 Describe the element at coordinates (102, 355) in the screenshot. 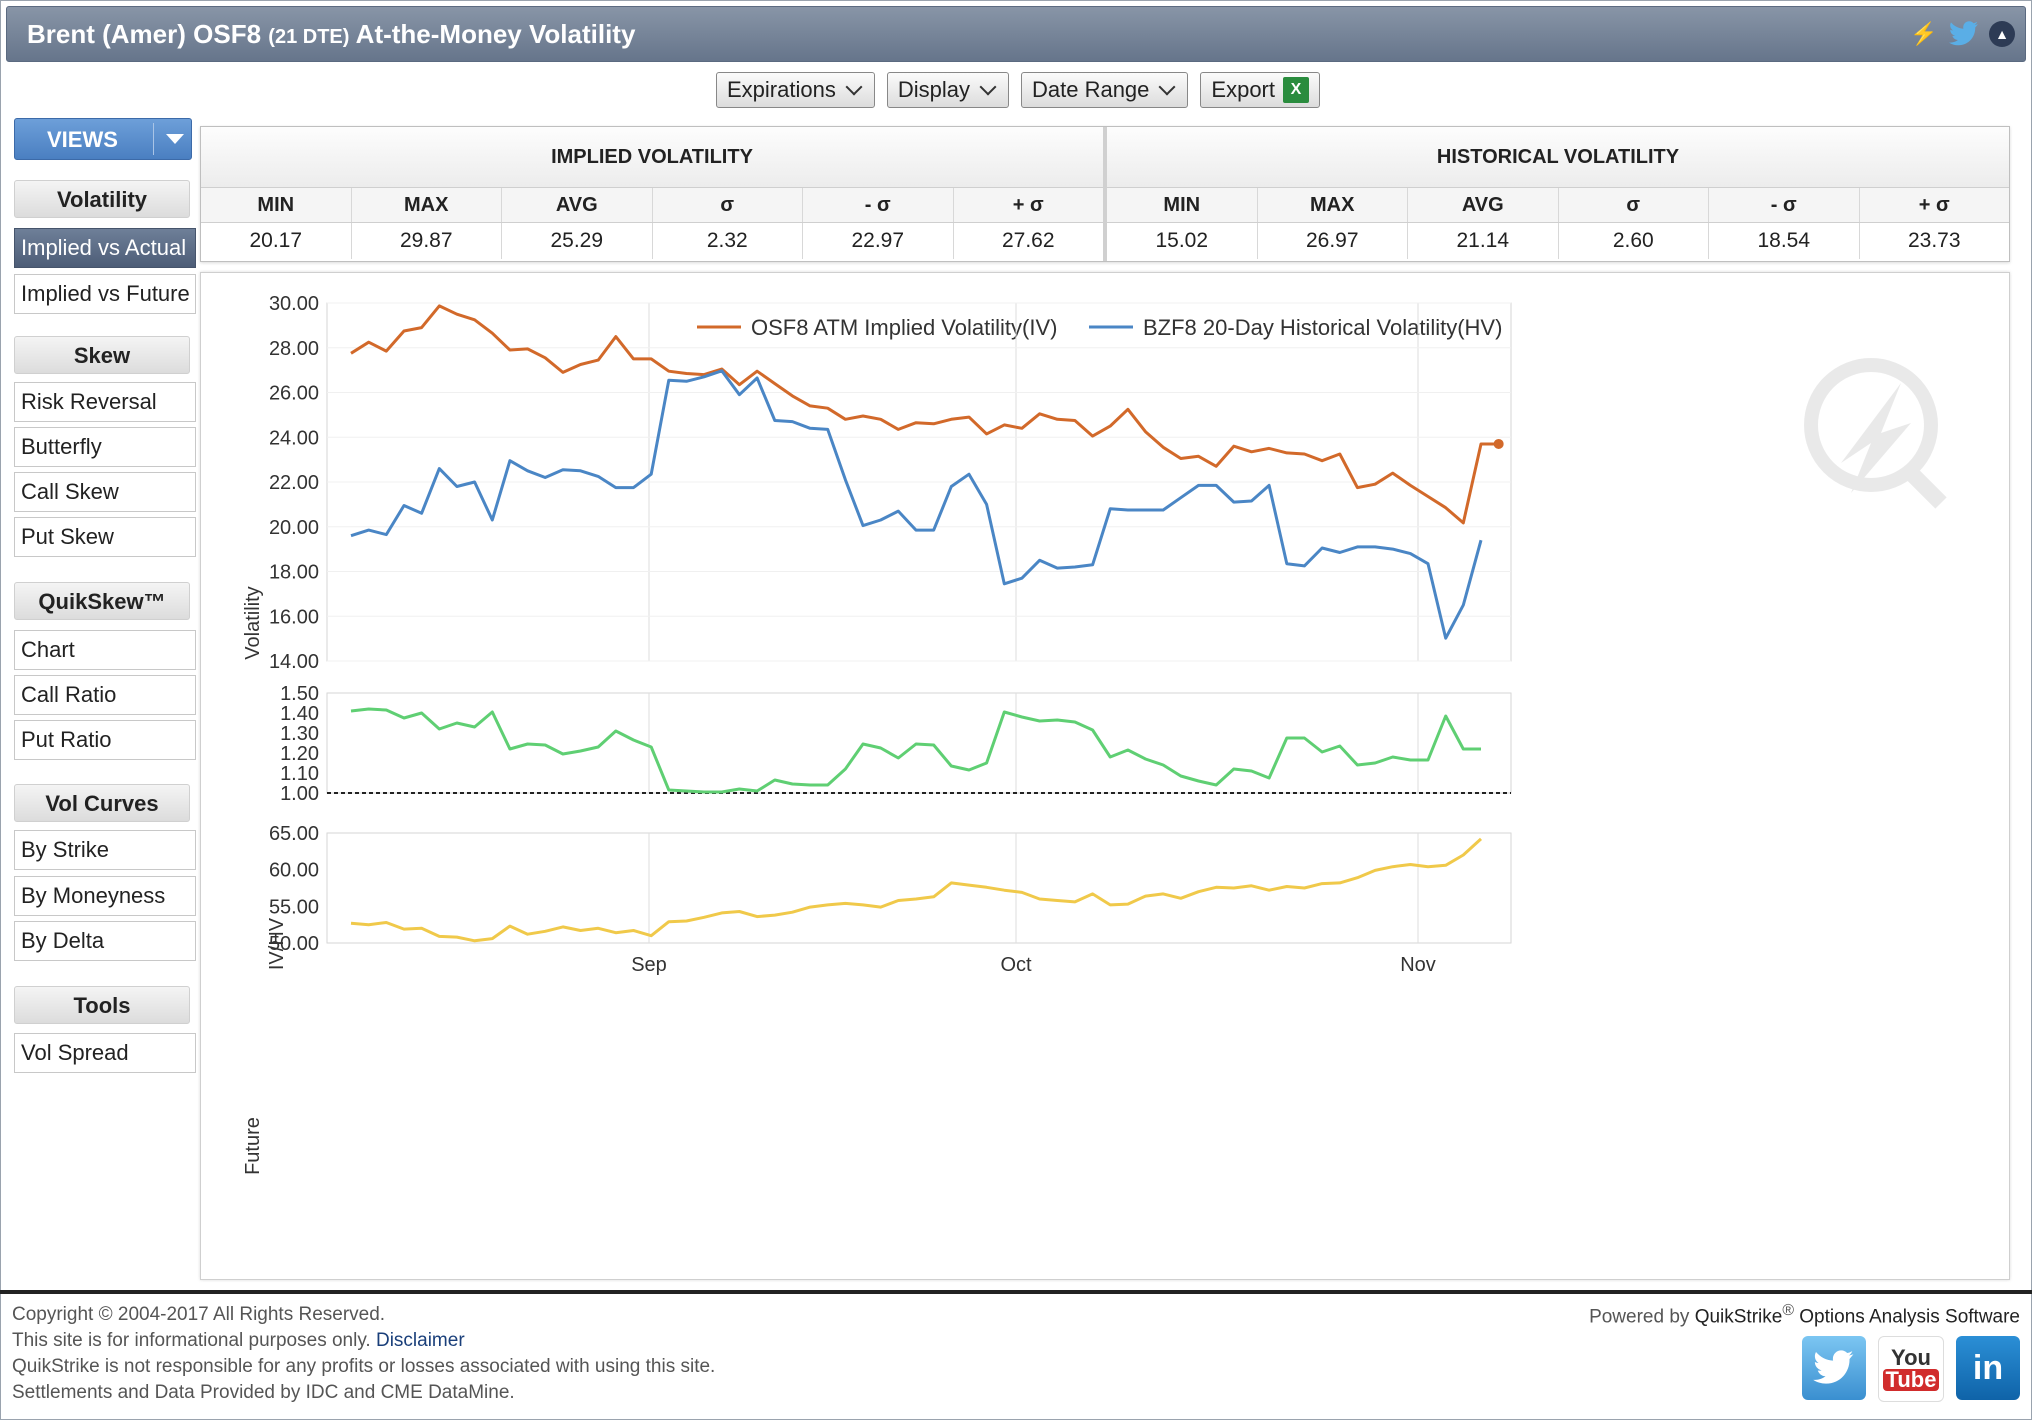

I see `section-skew: Skew` at that location.